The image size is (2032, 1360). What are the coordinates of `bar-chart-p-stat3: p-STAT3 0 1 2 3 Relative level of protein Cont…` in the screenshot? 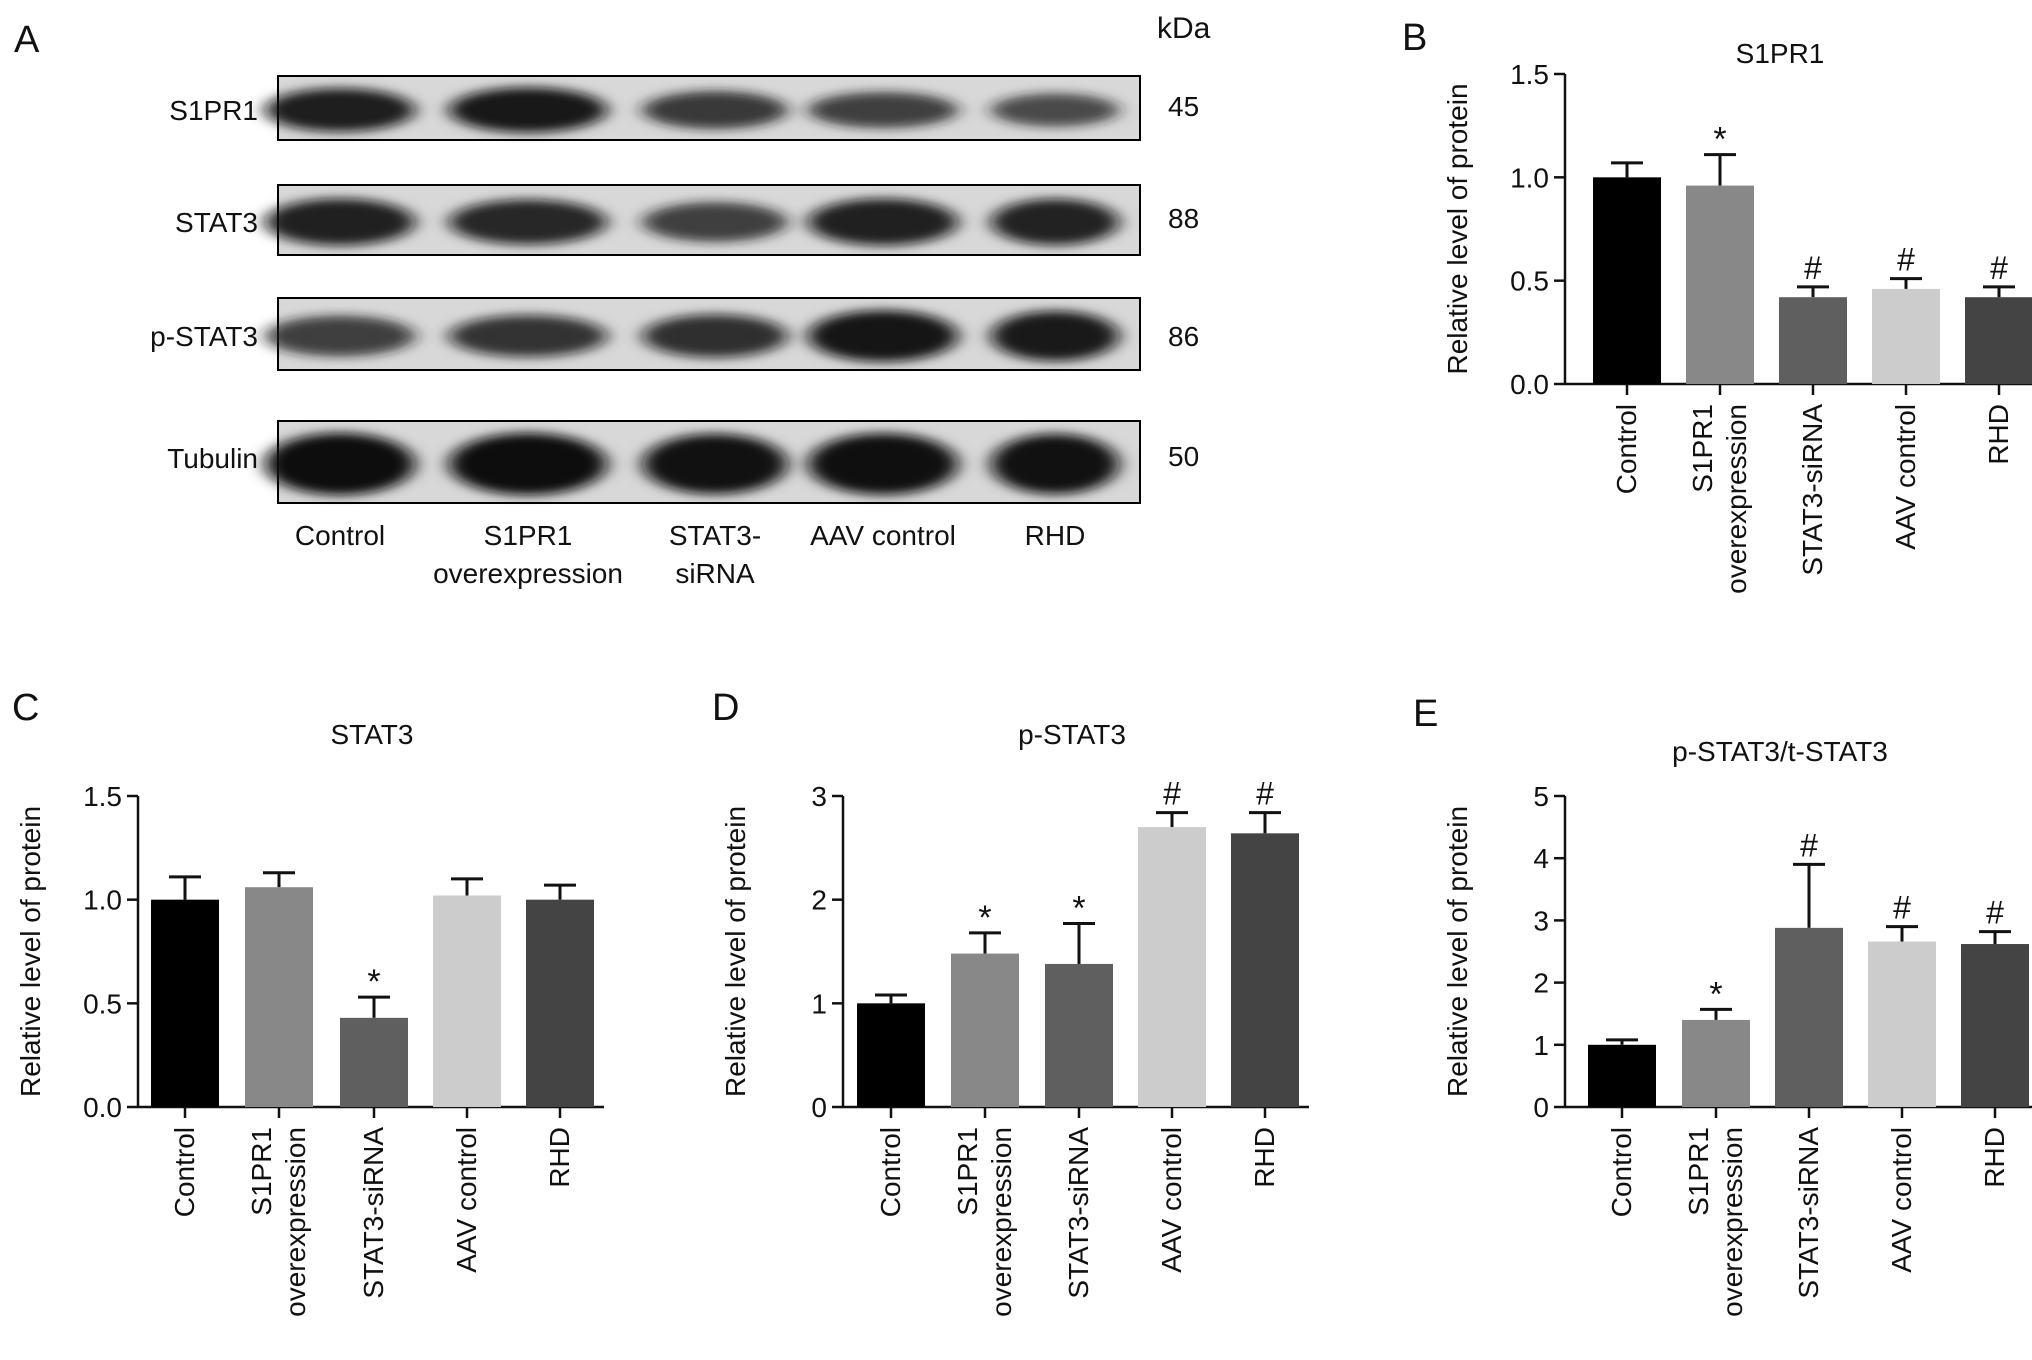 It's located at (1014, 1018).